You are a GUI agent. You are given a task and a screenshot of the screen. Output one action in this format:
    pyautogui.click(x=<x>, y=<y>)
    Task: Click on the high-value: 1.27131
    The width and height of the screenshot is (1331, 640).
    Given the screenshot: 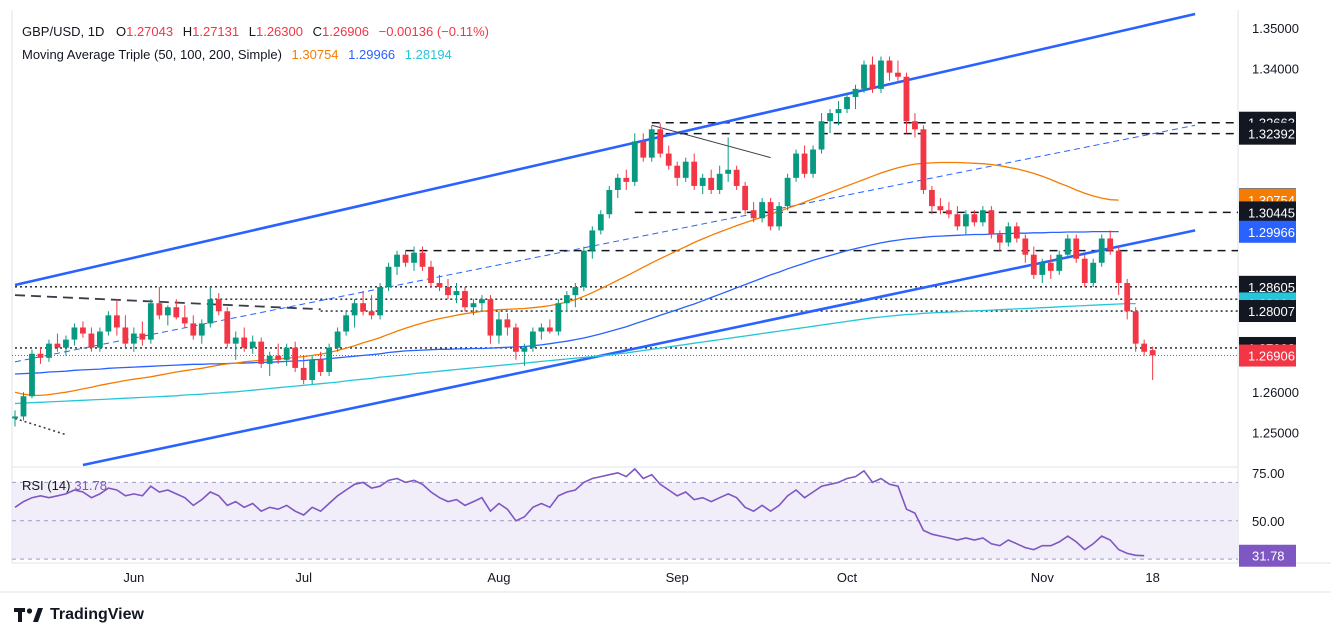 What is the action you would take?
    pyautogui.click(x=216, y=31)
    